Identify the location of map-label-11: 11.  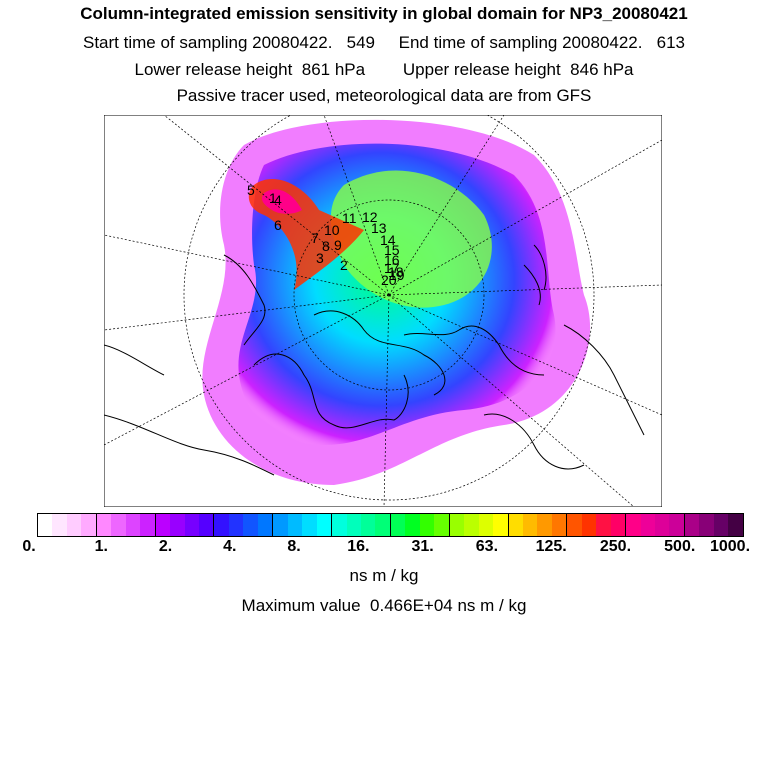
(349, 218).